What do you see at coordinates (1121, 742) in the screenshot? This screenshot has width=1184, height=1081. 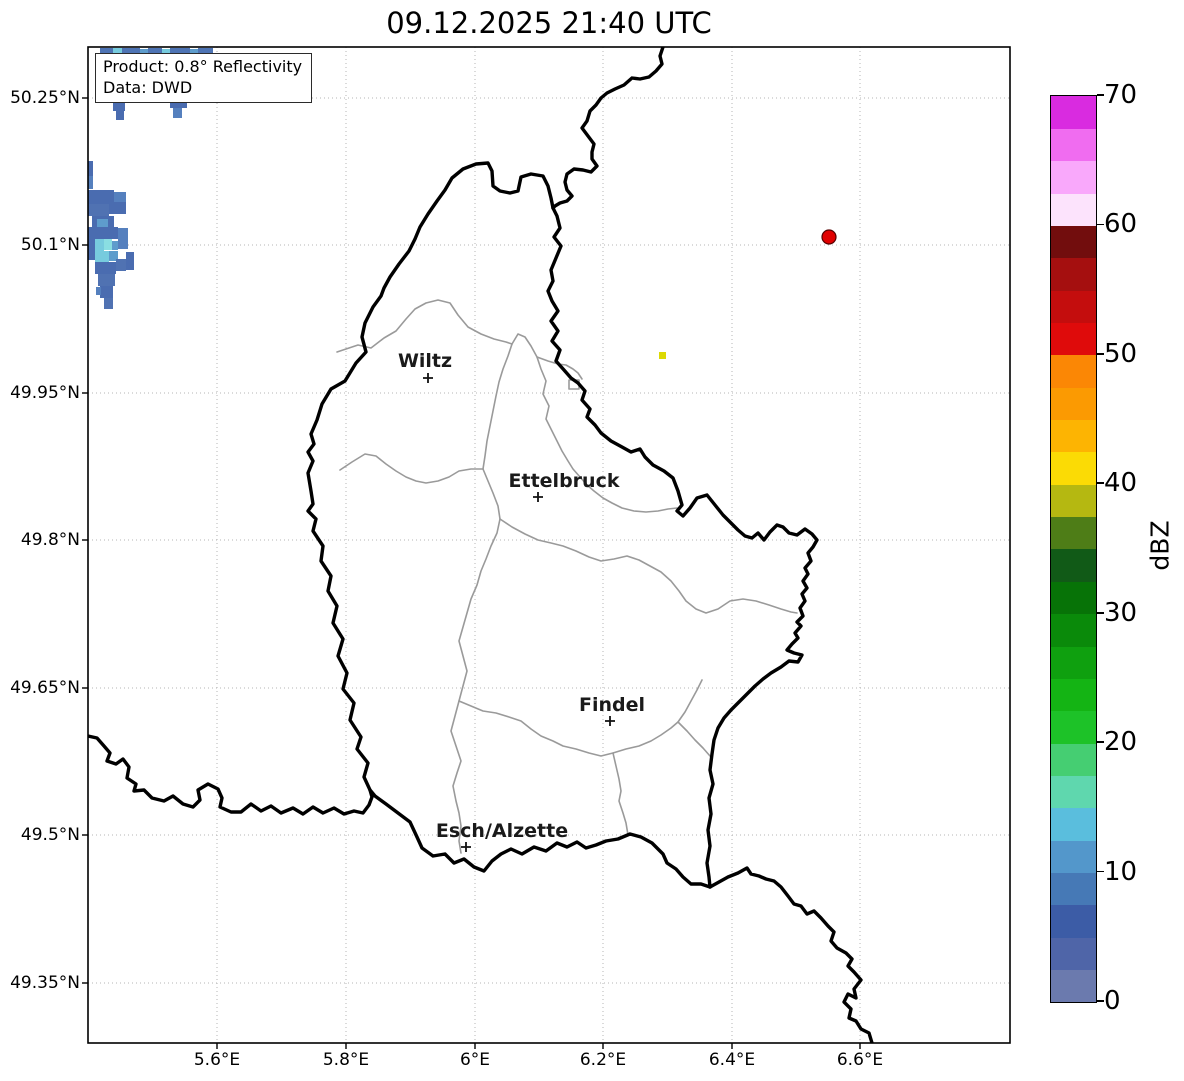 I see `colorbar-tick-label: 20` at bounding box center [1121, 742].